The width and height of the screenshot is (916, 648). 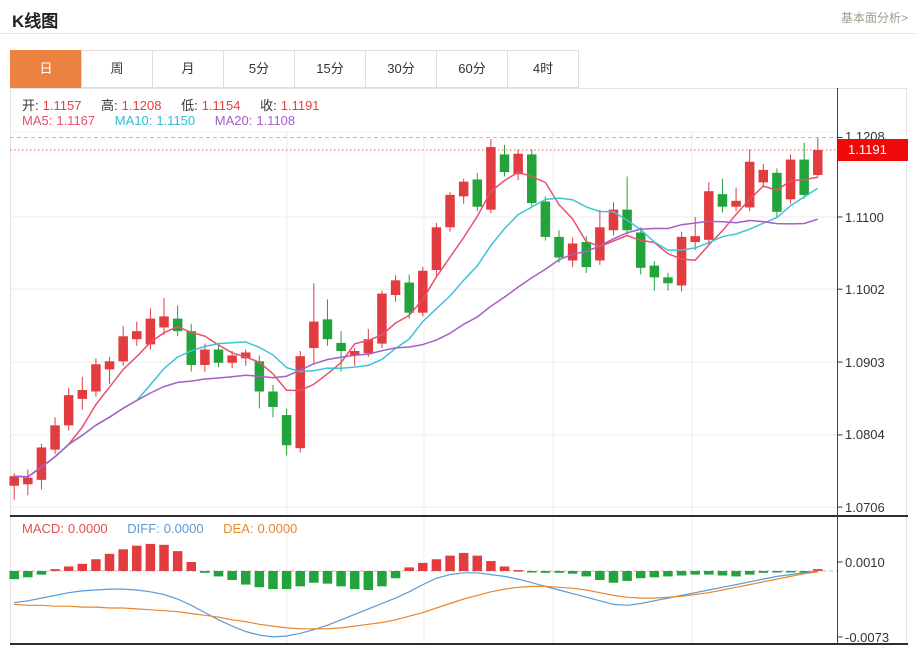 I want to click on tab-4hour: 4时, so click(x=543, y=69).